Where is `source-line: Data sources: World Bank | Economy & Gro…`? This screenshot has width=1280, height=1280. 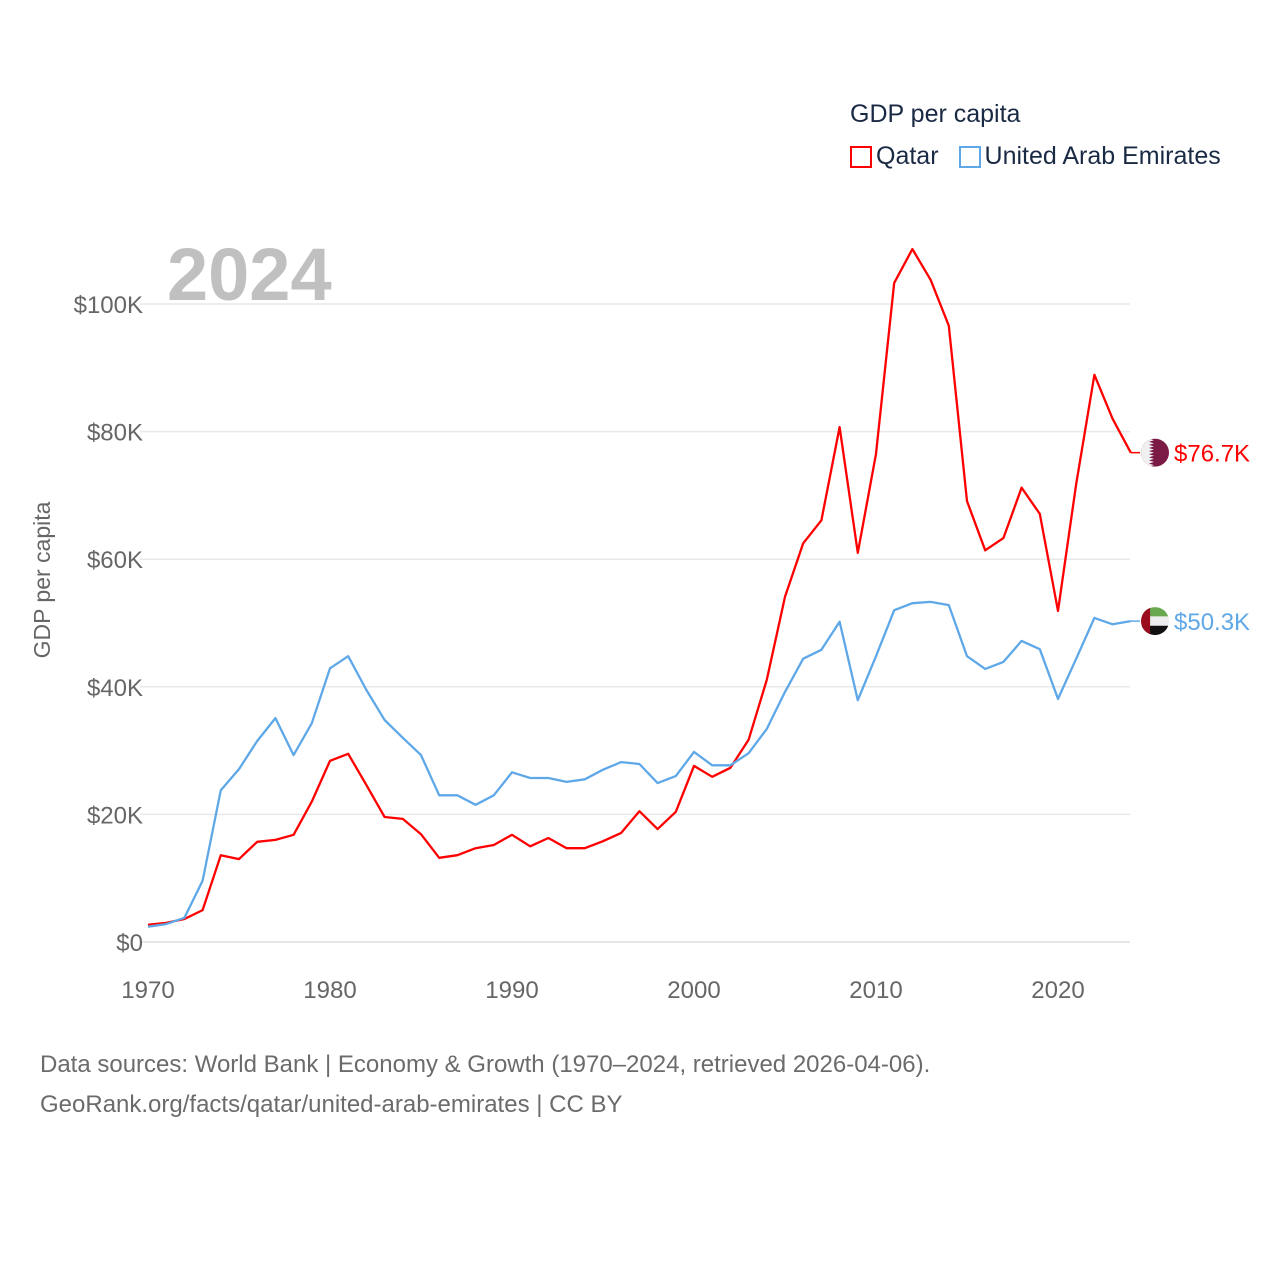
source-line: Data sources: World Bank | Economy & Gro… is located at coordinates (485, 1064).